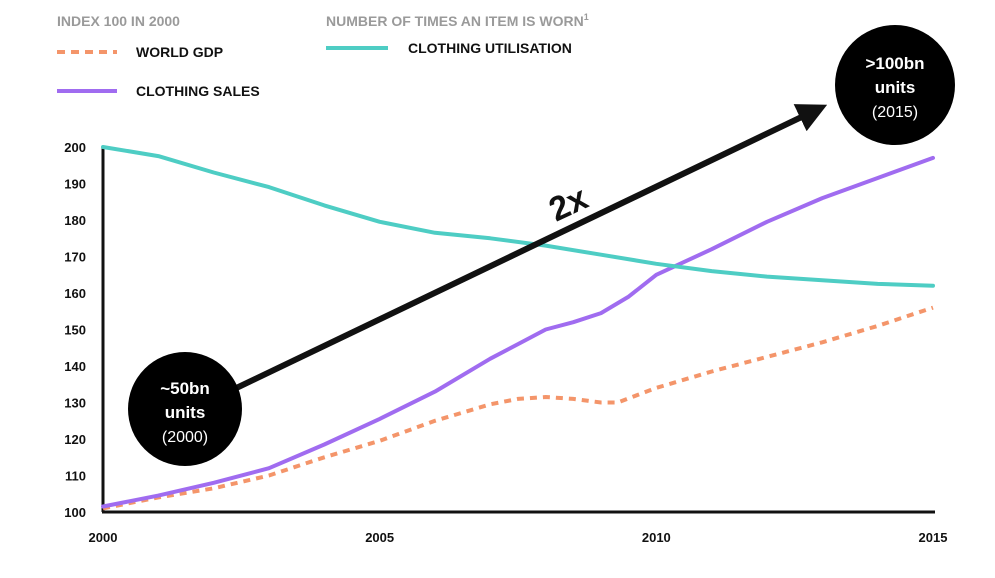 The image size is (995, 578). I want to click on y-tick-label: 120, so click(75, 439).